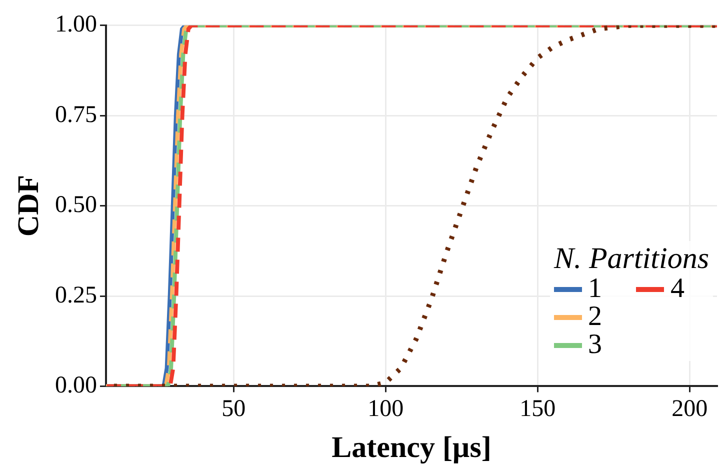 The height and width of the screenshot is (471, 719). Describe the element at coordinates (538, 409) in the screenshot. I see `x-tick-label: 150` at that location.